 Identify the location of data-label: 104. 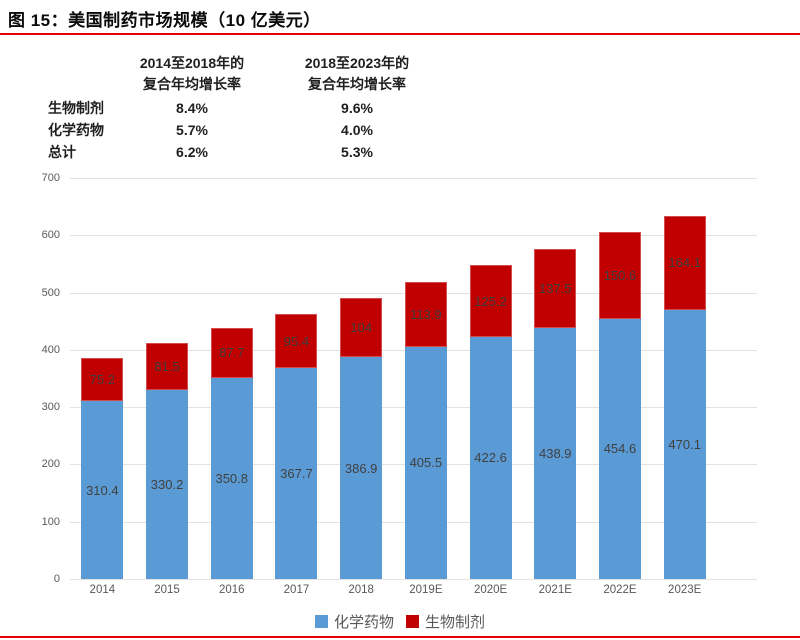
(361, 328).